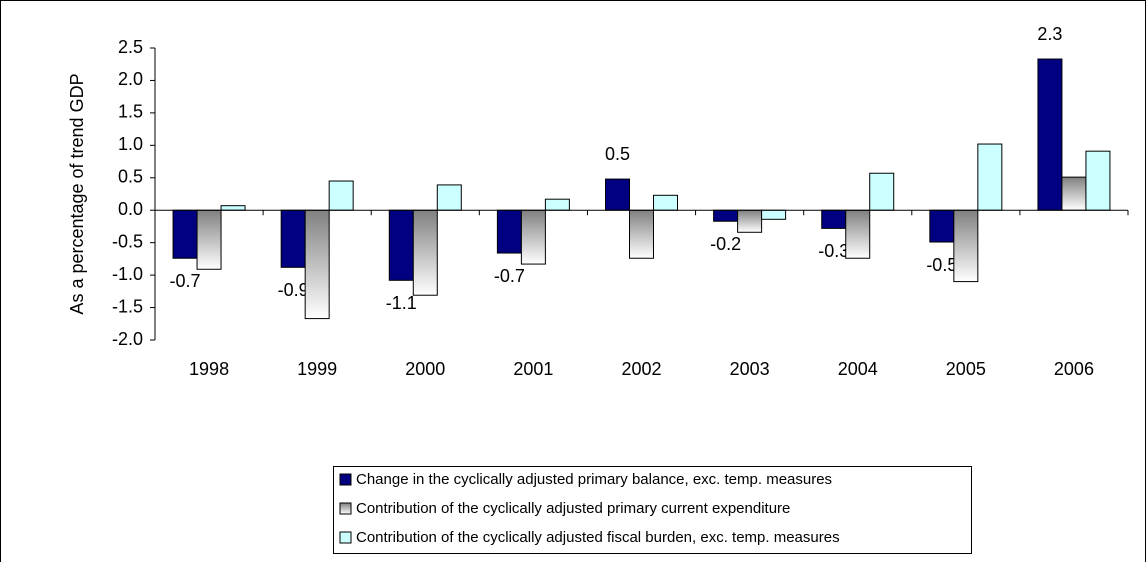 The height and width of the screenshot is (562, 1146). What do you see at coordinates (941, 265) in the screenshot?
I see `data-label: -0.5` at bounding box center [941, 265].